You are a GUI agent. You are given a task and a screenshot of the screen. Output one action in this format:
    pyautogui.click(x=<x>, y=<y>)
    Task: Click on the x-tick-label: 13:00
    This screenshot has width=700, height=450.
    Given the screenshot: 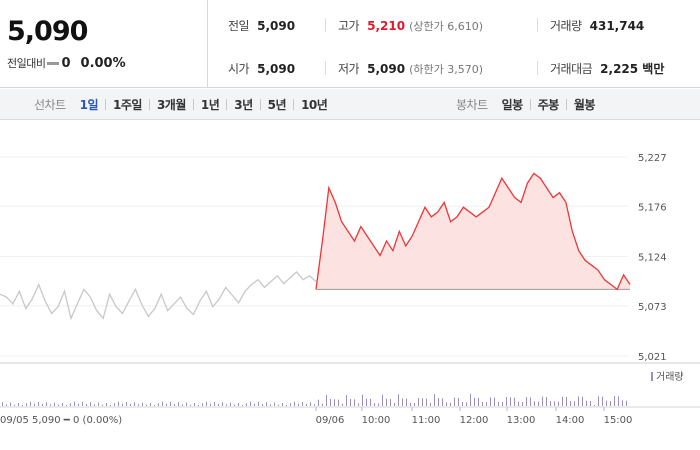 What is the action you would take?
    pyautogui.click(x=521, y=420)
    